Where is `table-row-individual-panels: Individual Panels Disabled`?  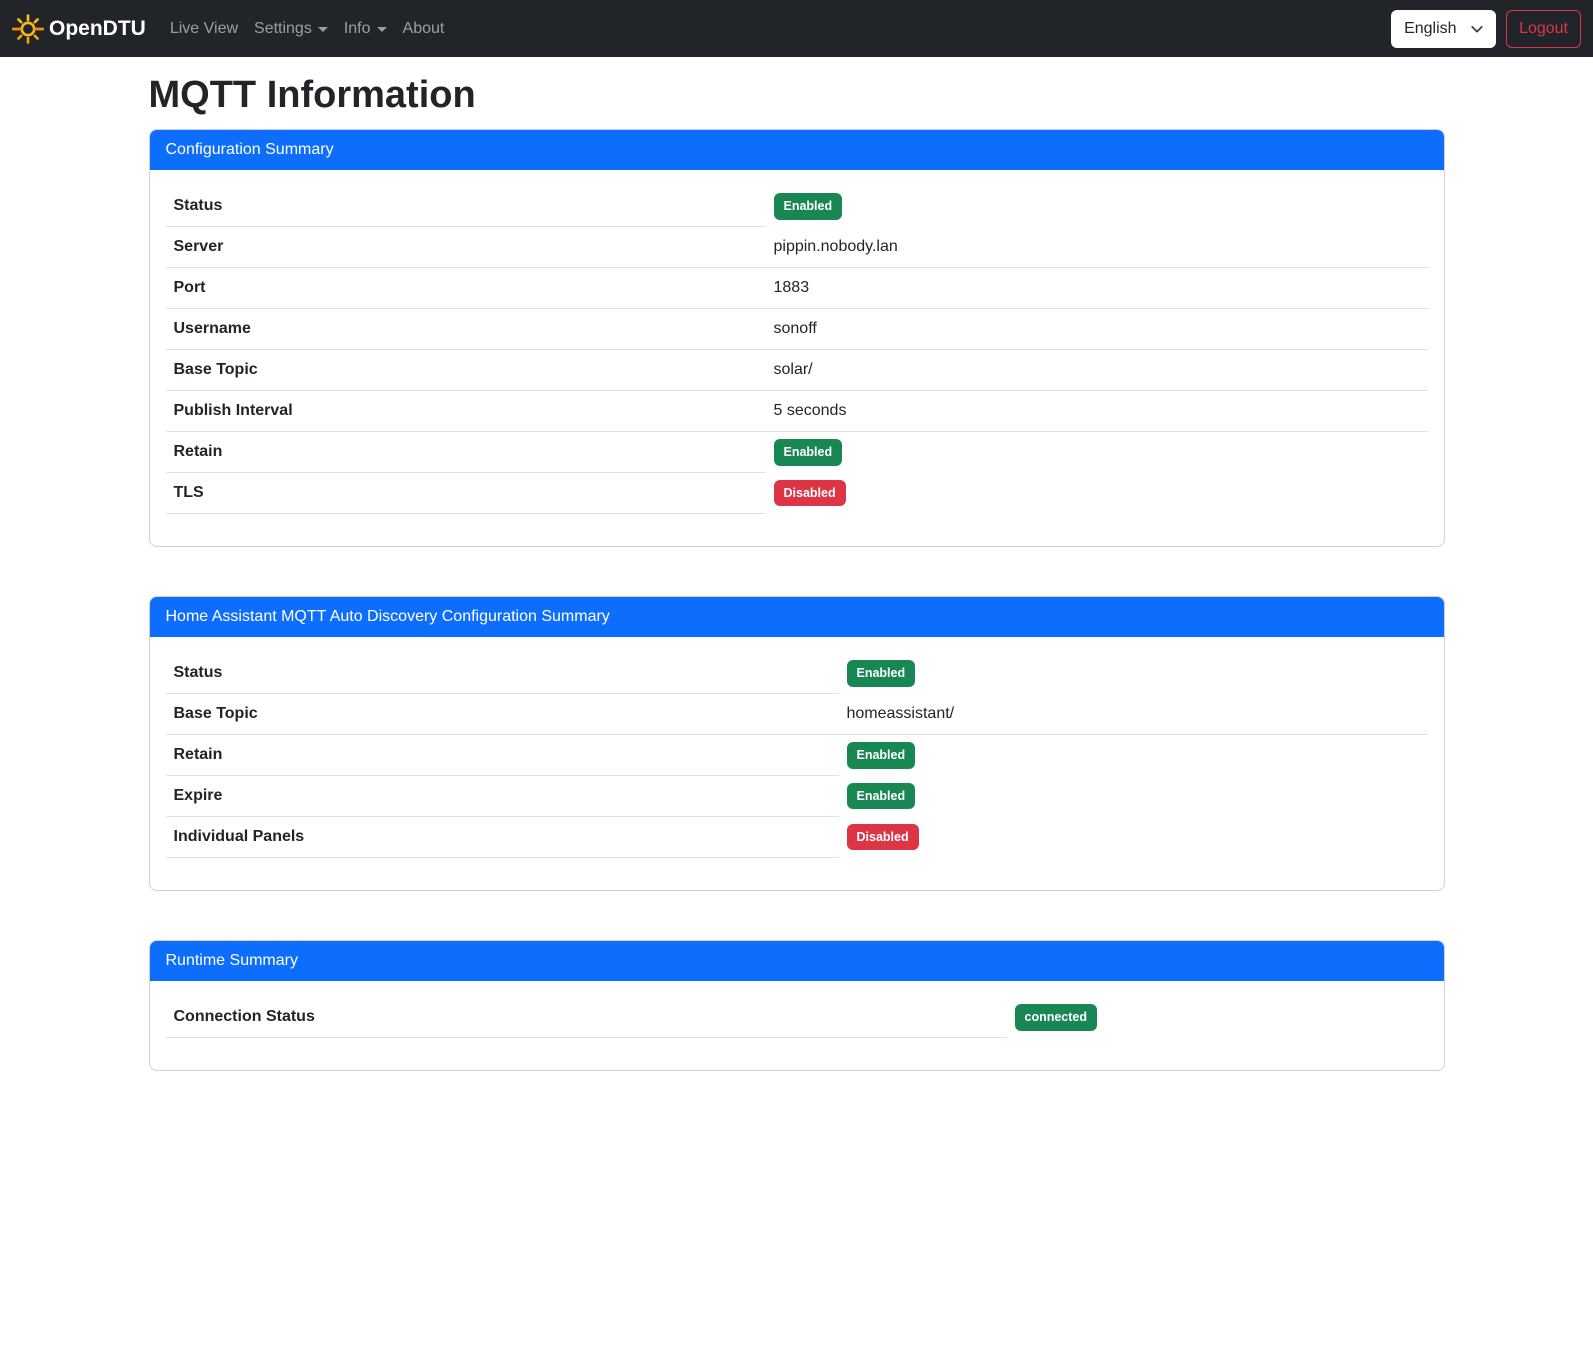
table-row-individual-panels: Individual Panels Disabled is located at coordinates (796, 837).